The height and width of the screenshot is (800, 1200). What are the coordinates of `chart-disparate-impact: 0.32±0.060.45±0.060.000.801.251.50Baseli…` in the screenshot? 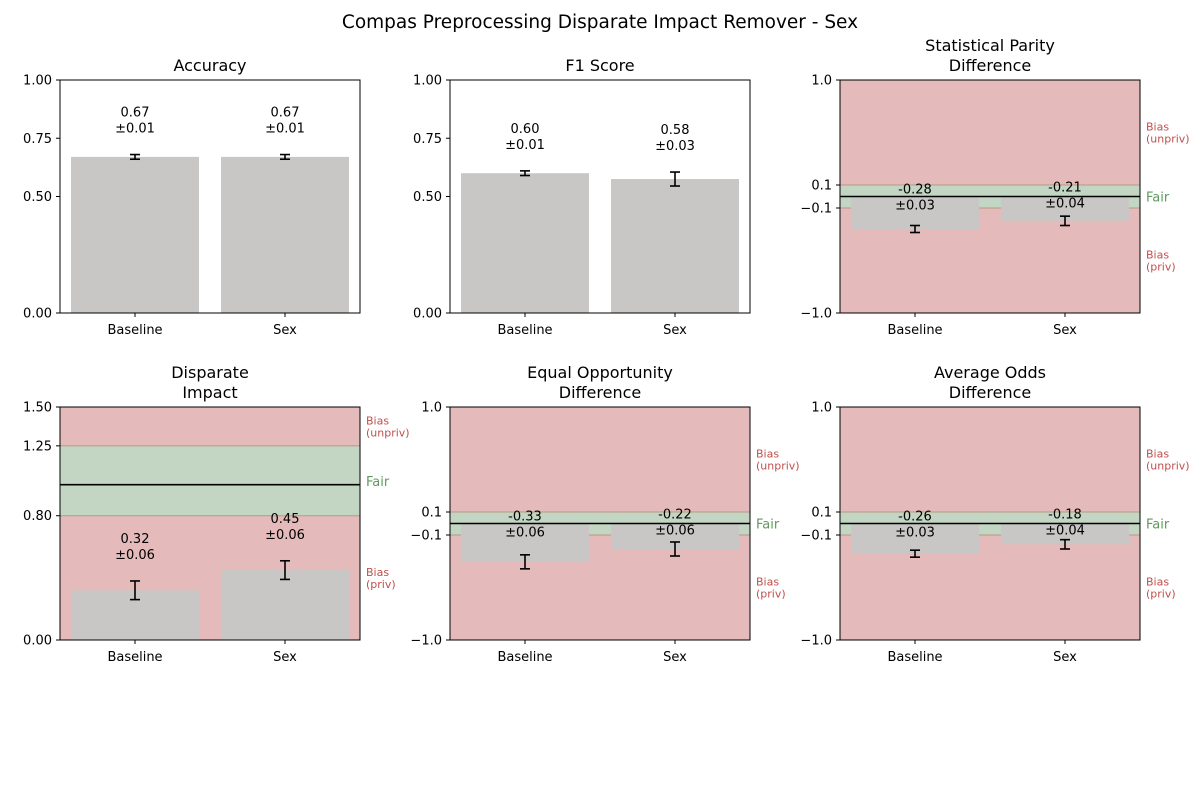 It's located at (216, 514).